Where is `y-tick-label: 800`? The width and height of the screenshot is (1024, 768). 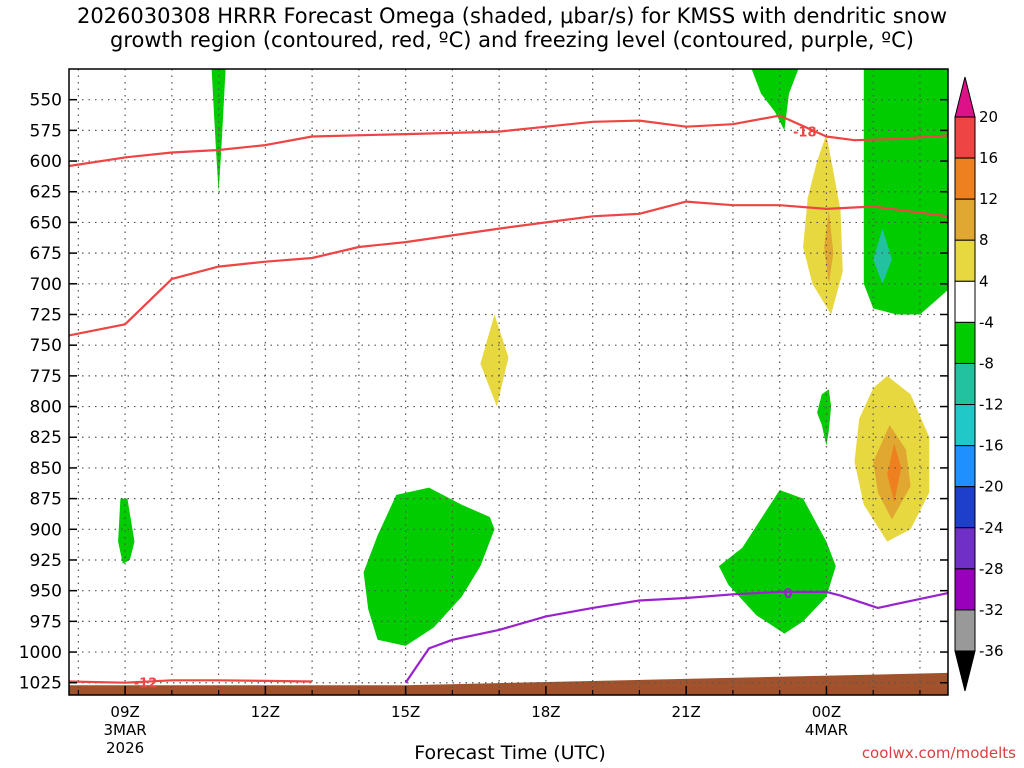
y-tick-label: 800 is located at coordinates (46, 408).